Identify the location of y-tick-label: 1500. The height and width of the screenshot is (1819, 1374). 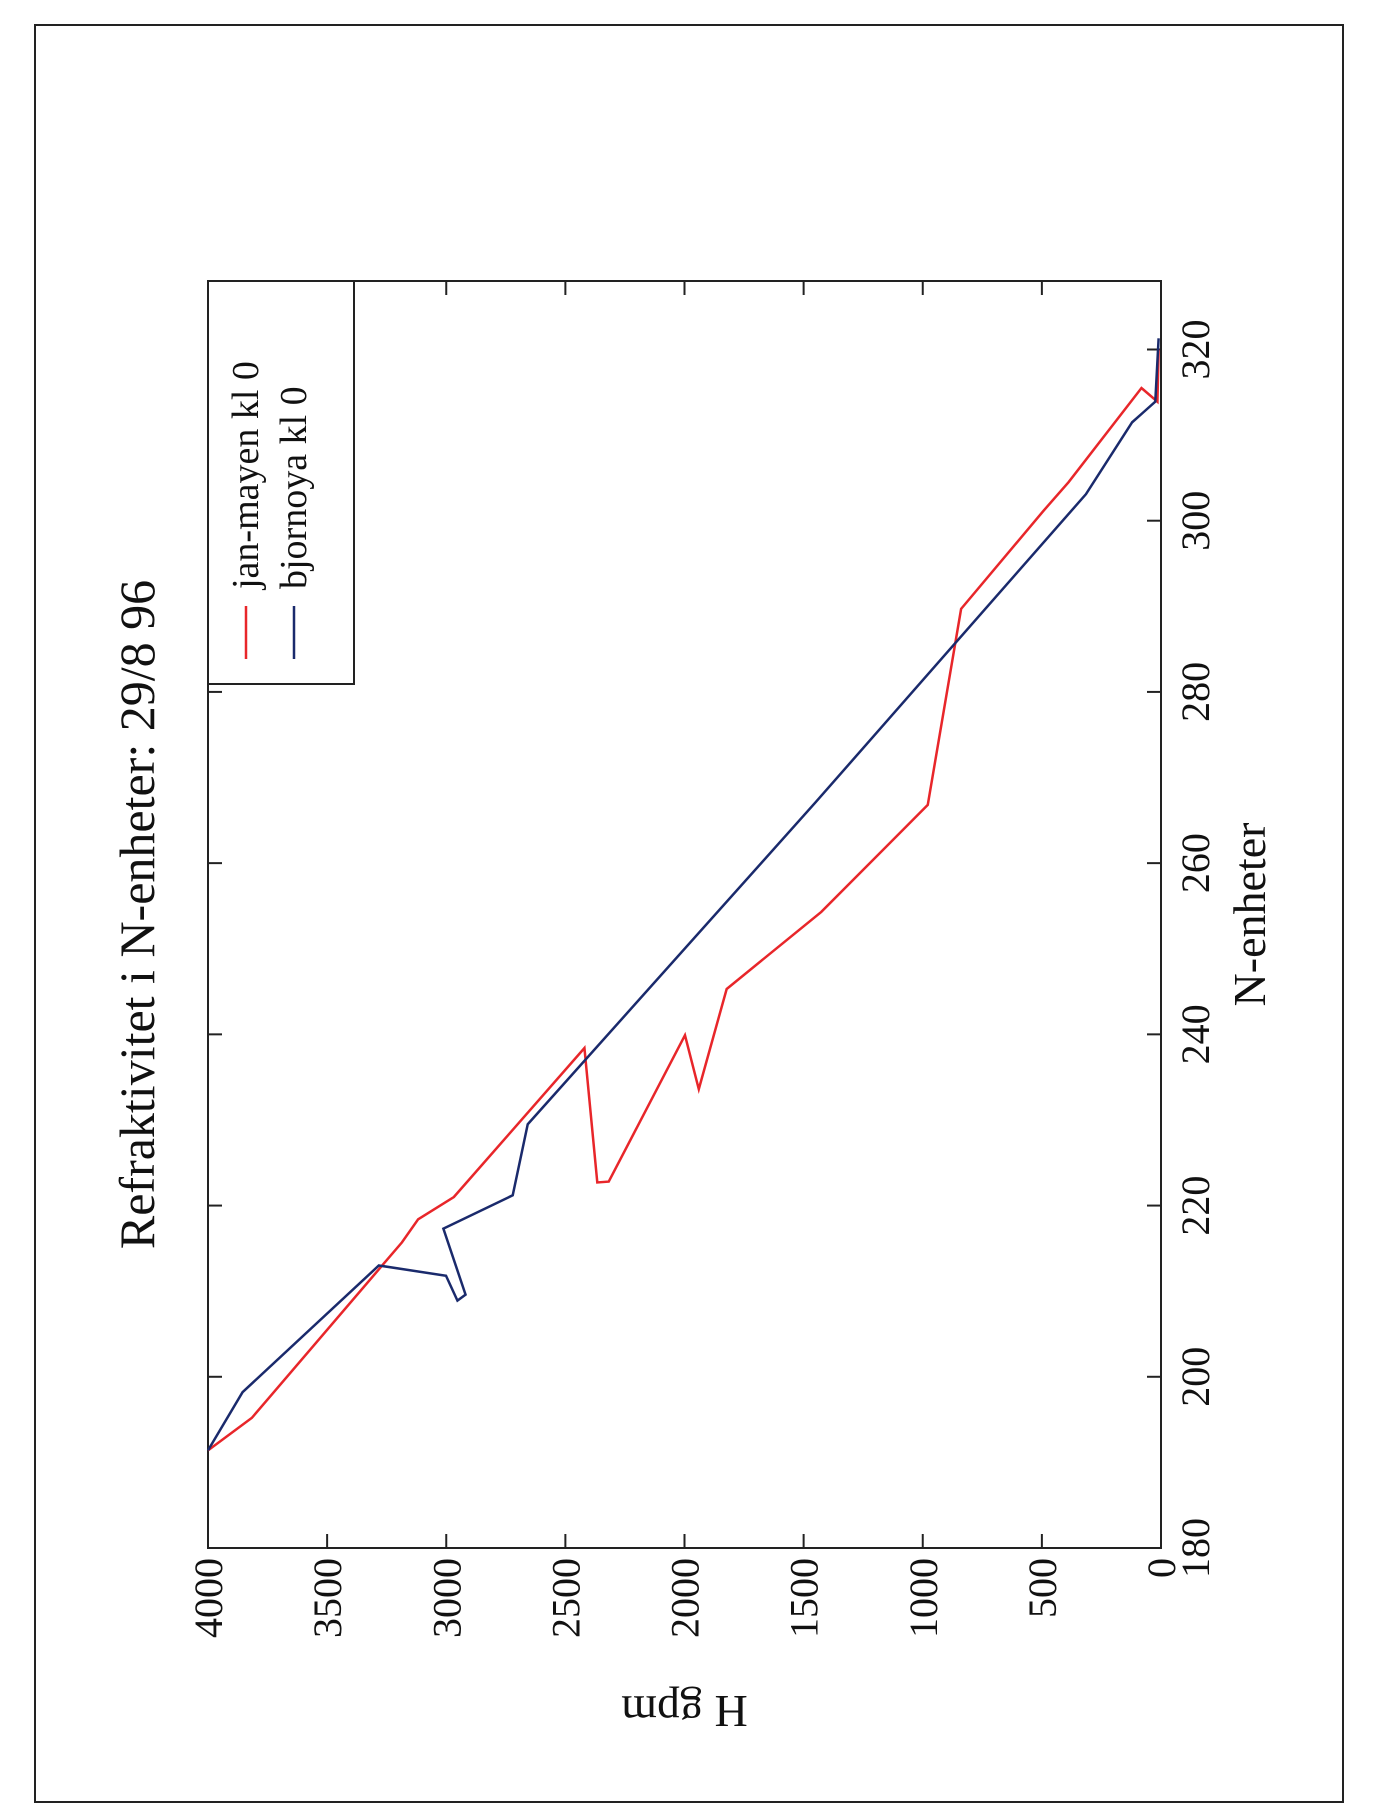
(804, 1598).